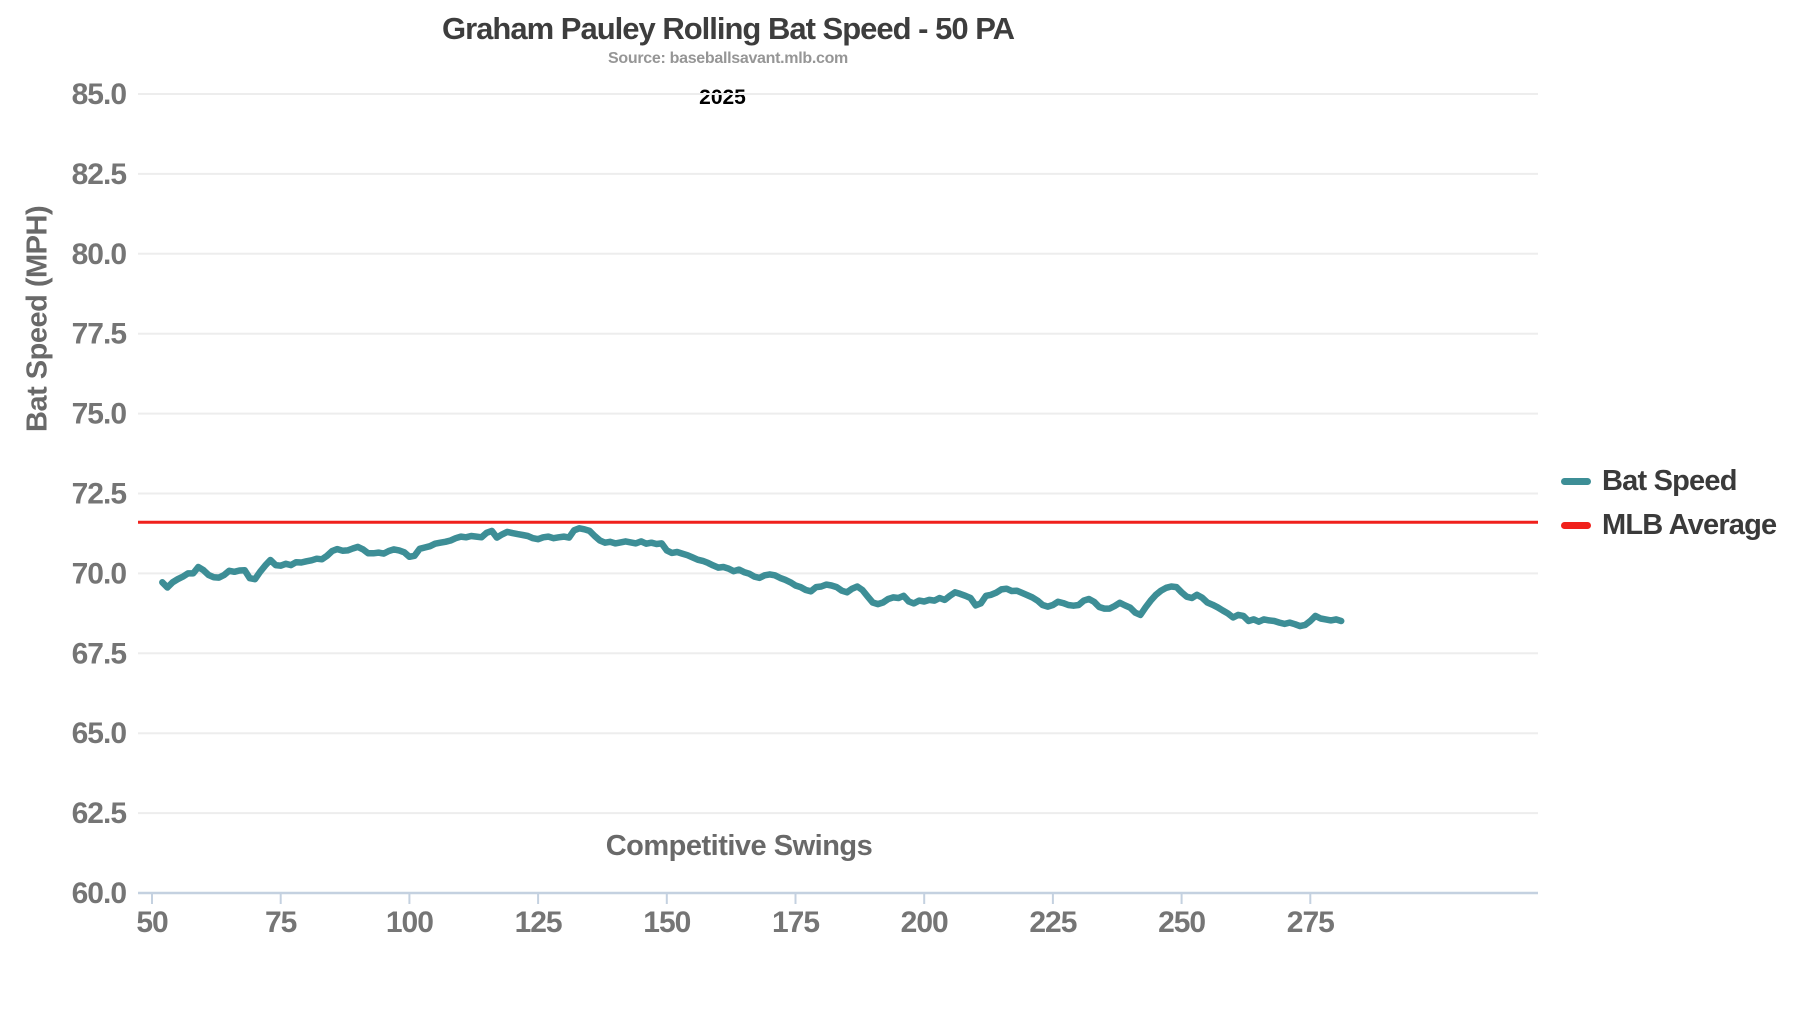 The image size is (1800, 1013). I want to click on bat-speed-line, so click(752, 577).